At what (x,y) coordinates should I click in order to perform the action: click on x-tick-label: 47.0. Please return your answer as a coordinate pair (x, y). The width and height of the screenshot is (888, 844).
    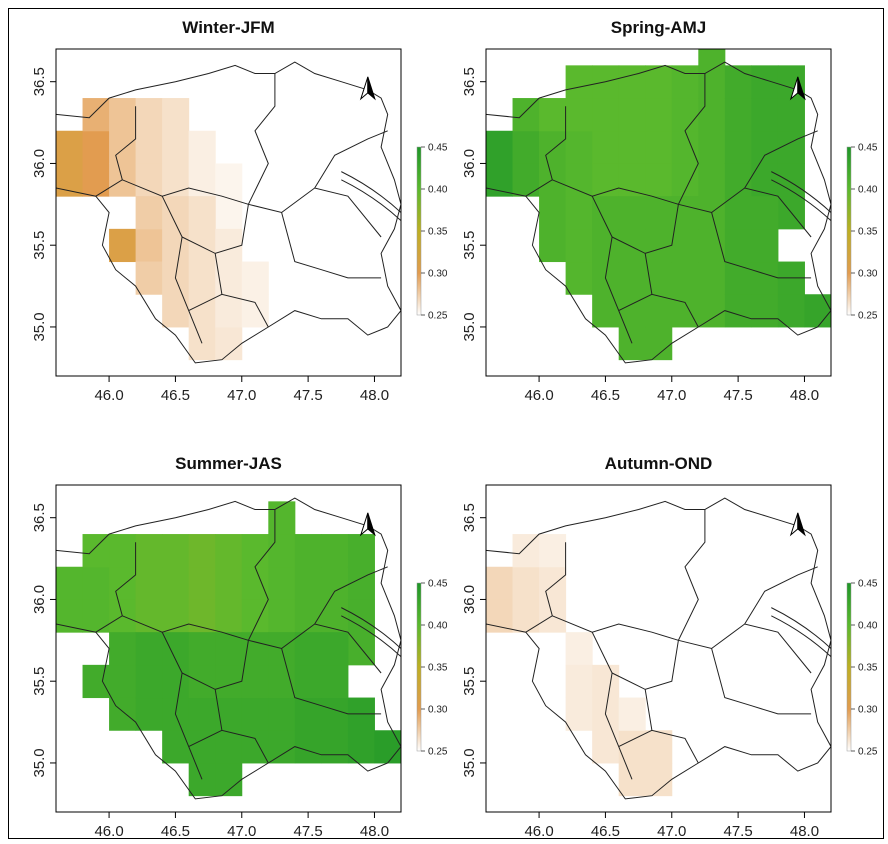
    Looking at the image, I should click on (671, 395).